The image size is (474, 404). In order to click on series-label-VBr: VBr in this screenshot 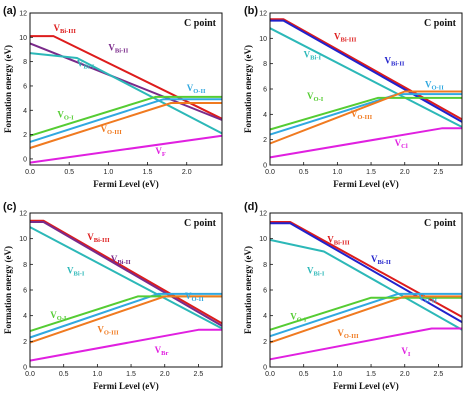, I will do `click(162, 351)`.